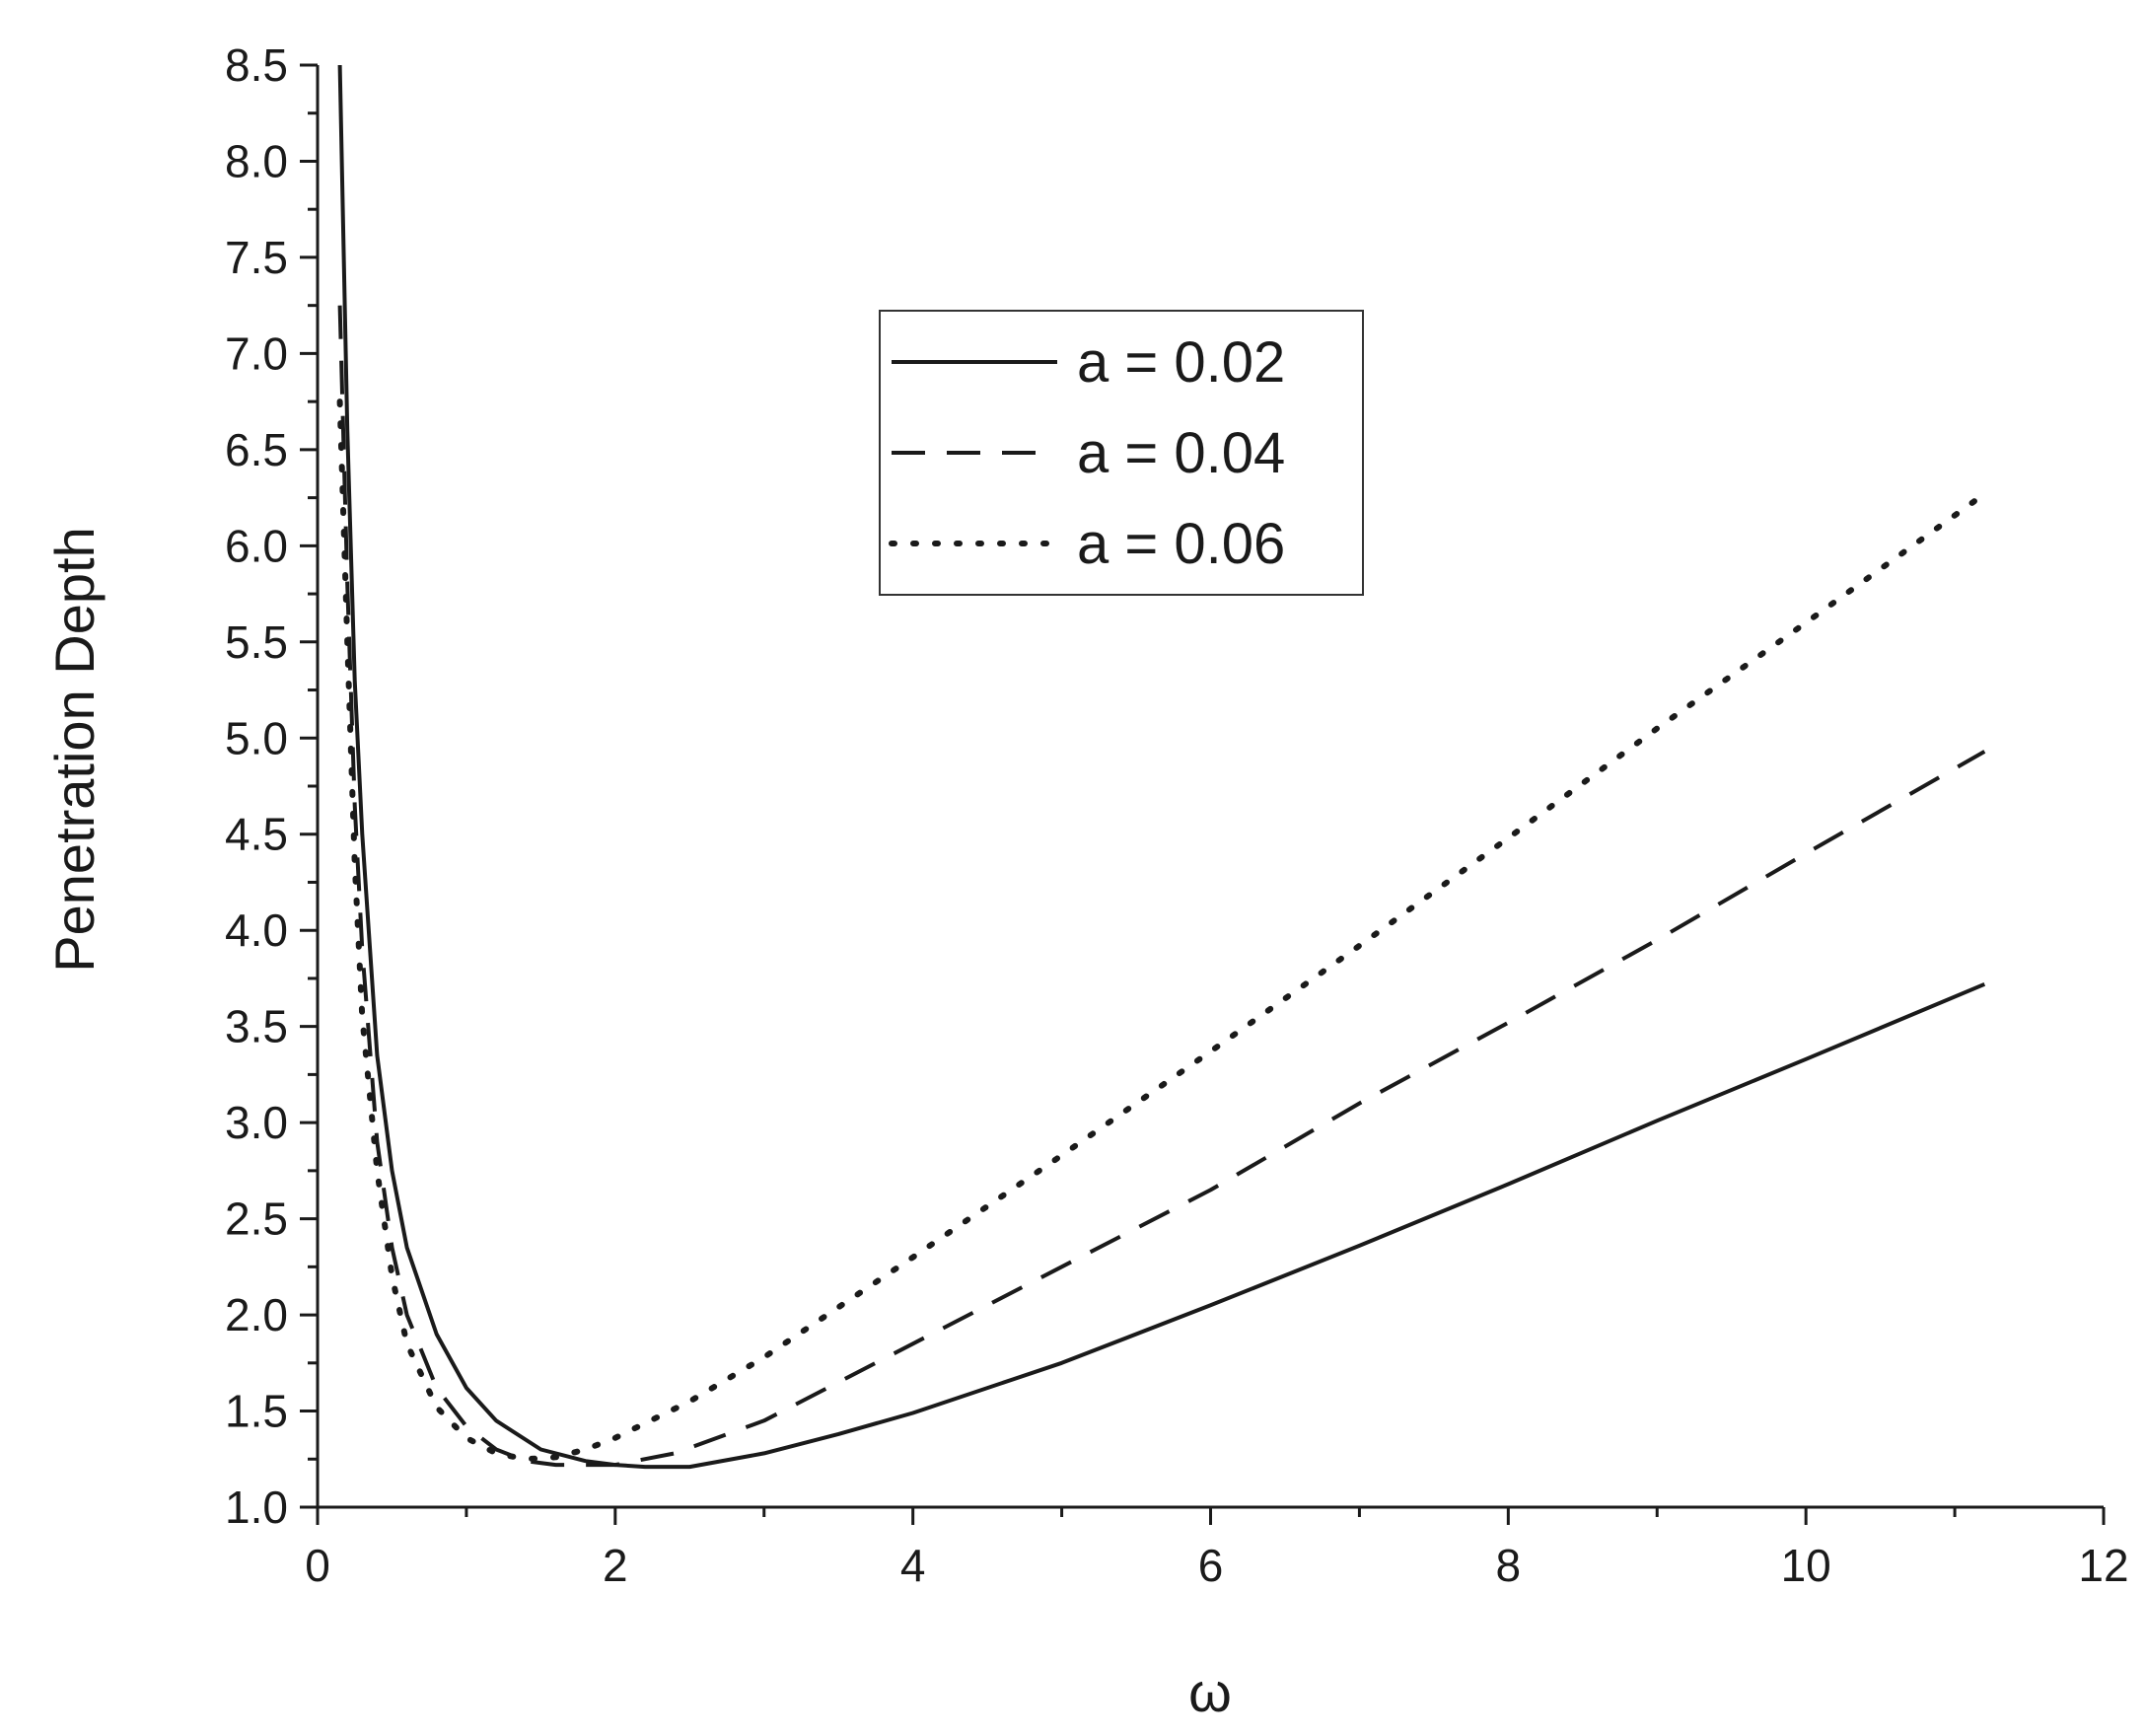 Image resolution: width=2147 pixels, height=1736 pixels. Describe the element at coordinates (257, 930) in the screenshot. I see `y-tick-label: 4.0` at that location.